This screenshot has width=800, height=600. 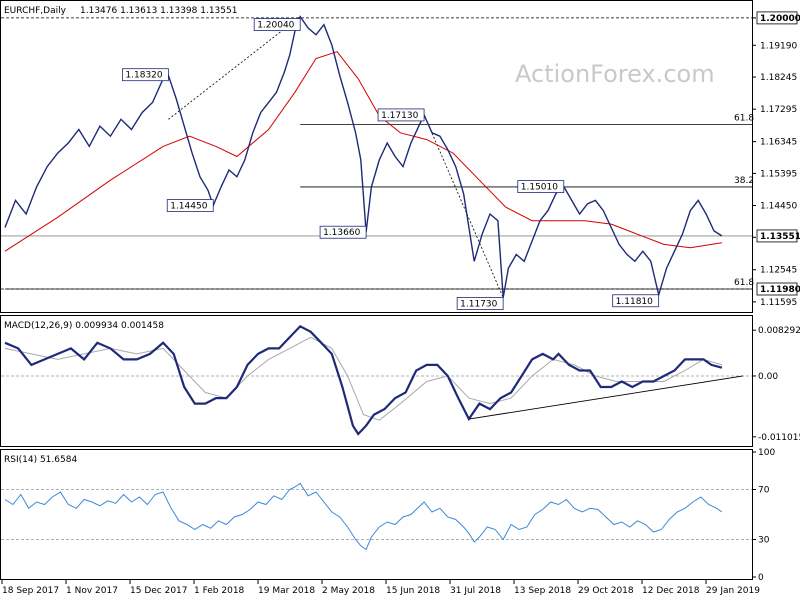 I want to click on macd-trend-line, so click(x=606, y=397).